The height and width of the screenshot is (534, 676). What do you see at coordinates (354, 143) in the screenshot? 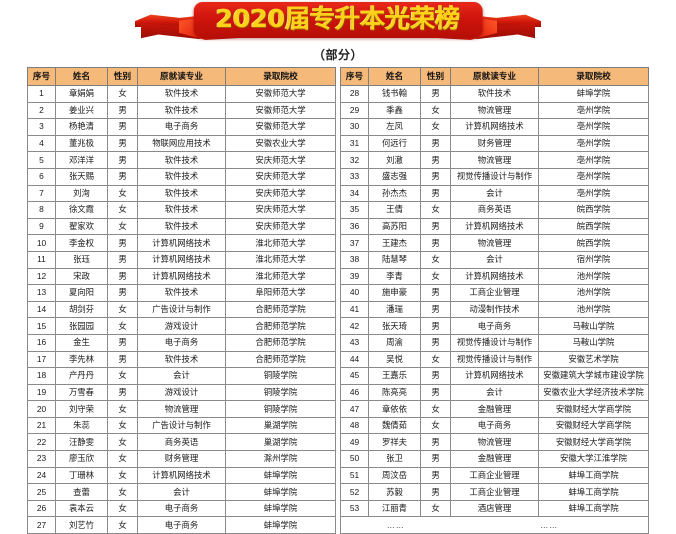
I see `cell-index: 31` at bounding box center [354, 143].